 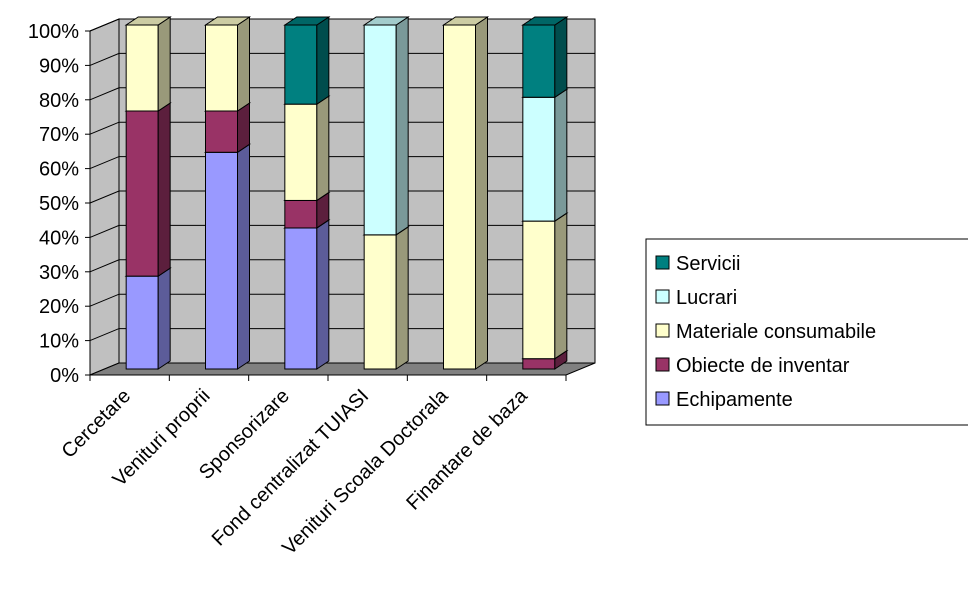 I want to click on y-tick-label: 70%, so click(x=59, y=135).